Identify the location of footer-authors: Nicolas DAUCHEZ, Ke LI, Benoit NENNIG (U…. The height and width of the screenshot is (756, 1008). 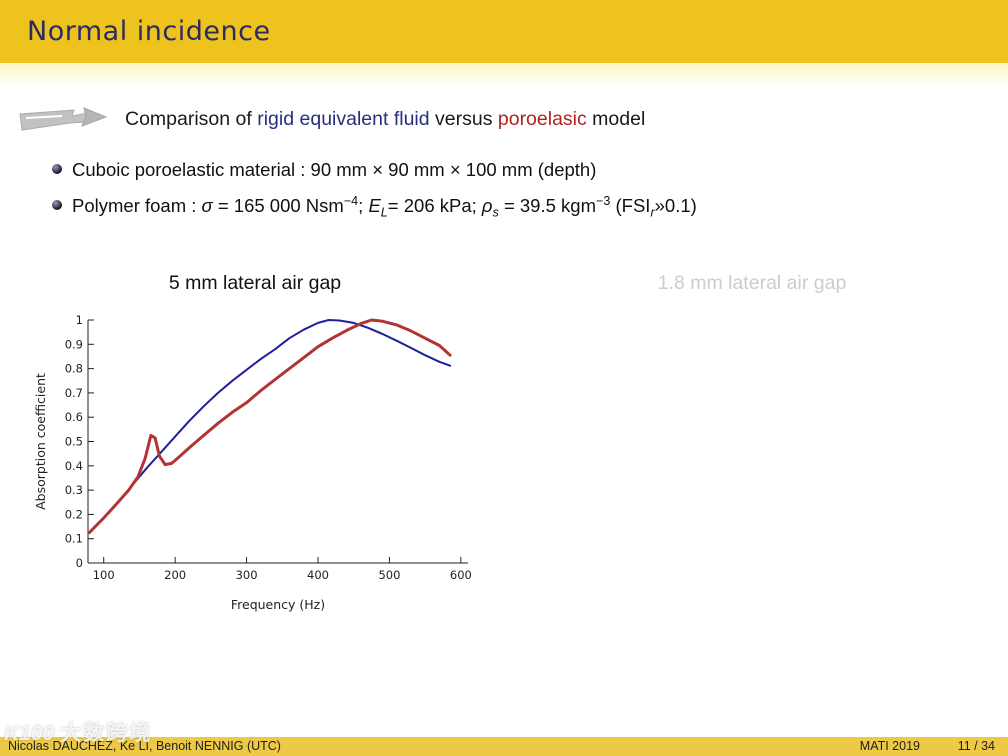
(144, 746).